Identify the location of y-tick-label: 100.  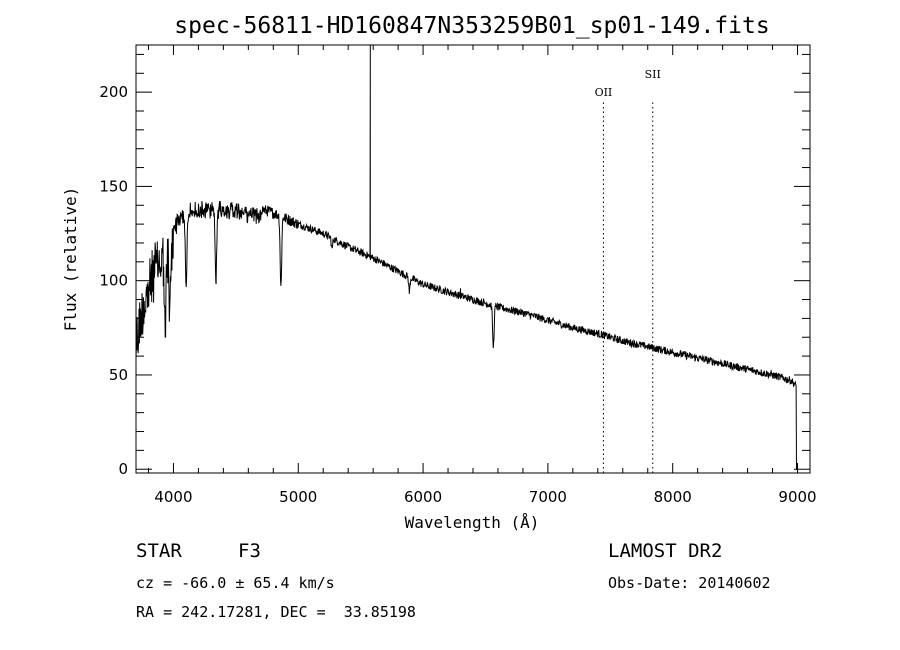
(113, 281).